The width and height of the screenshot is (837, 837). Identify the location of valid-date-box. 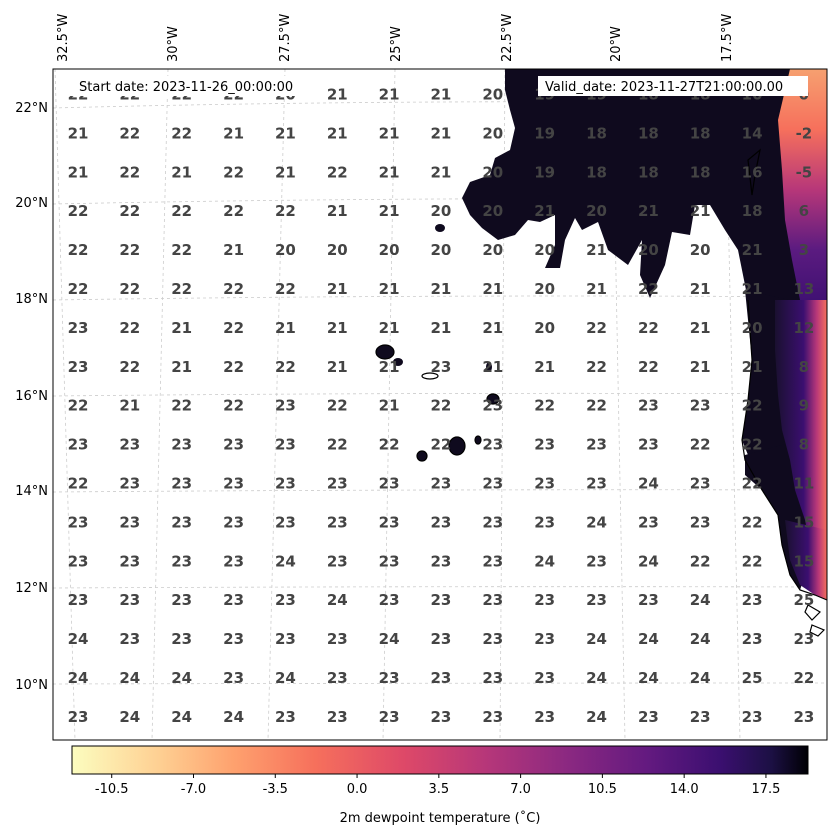
(673, 86).